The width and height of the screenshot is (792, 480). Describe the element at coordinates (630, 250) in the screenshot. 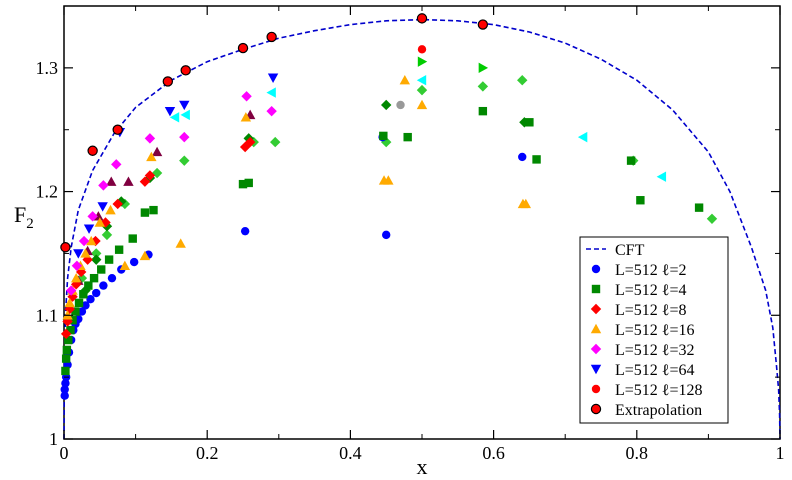

I see `legend-label-cft: CFT` at that location.